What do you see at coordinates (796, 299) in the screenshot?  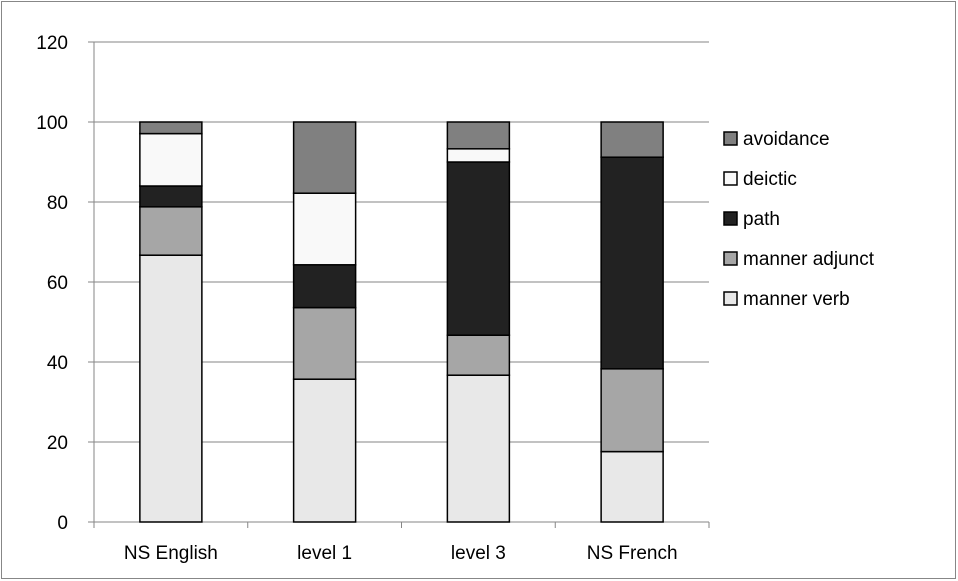 I see `legend-label: manner verb` at bounding box center [796, 299].